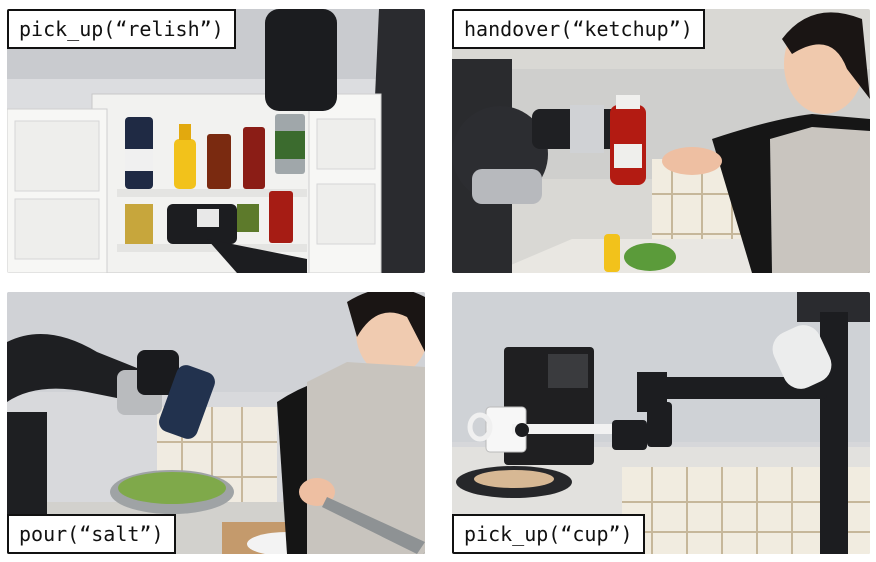  I want to click on panel-caption: pick_up(“cup”), so click(548, 534).